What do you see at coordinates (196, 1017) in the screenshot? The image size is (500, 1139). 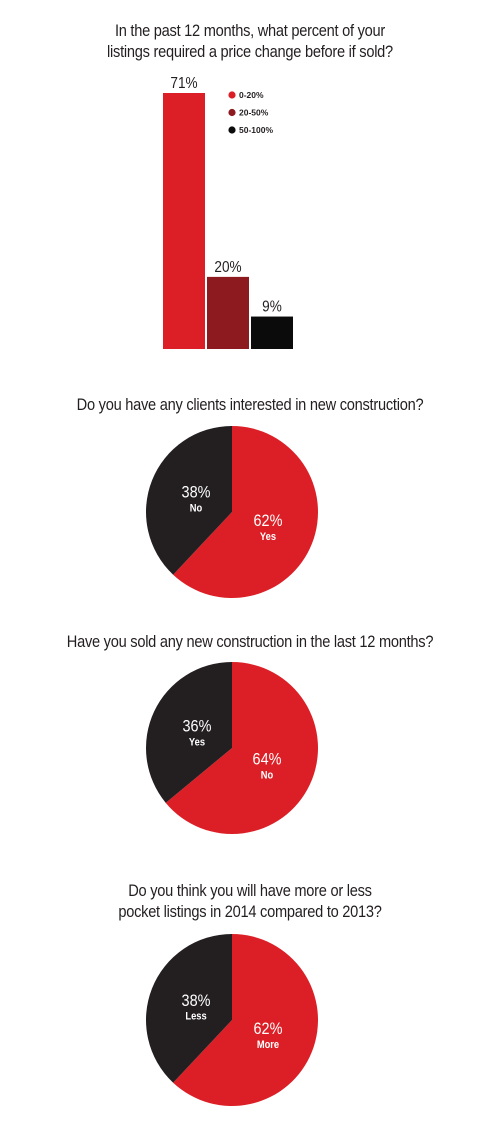 I see `pie-slice-label: Less` at bounding box center [196, 1017].